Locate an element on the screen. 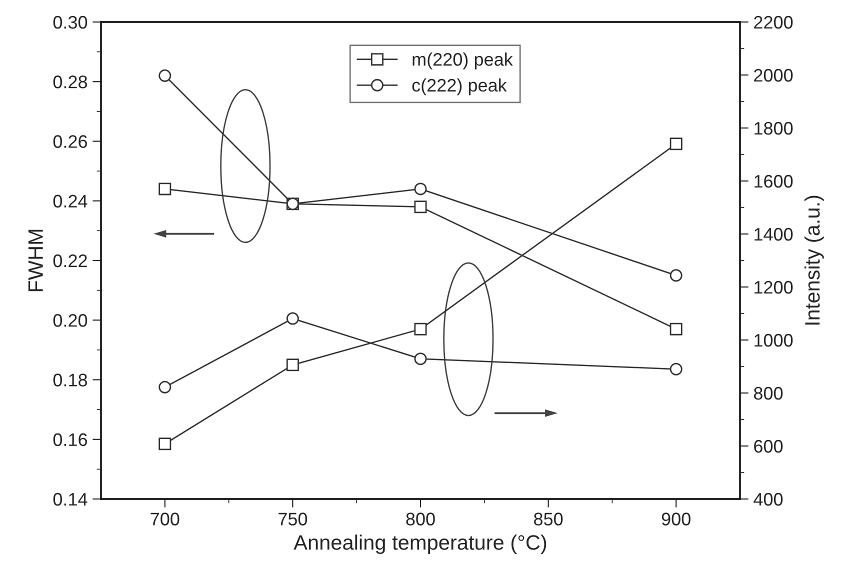 Image resolution: width=842 pixels, height=566 pixels. y-tick-label: 0.24 is located at coordinates (70, 201).